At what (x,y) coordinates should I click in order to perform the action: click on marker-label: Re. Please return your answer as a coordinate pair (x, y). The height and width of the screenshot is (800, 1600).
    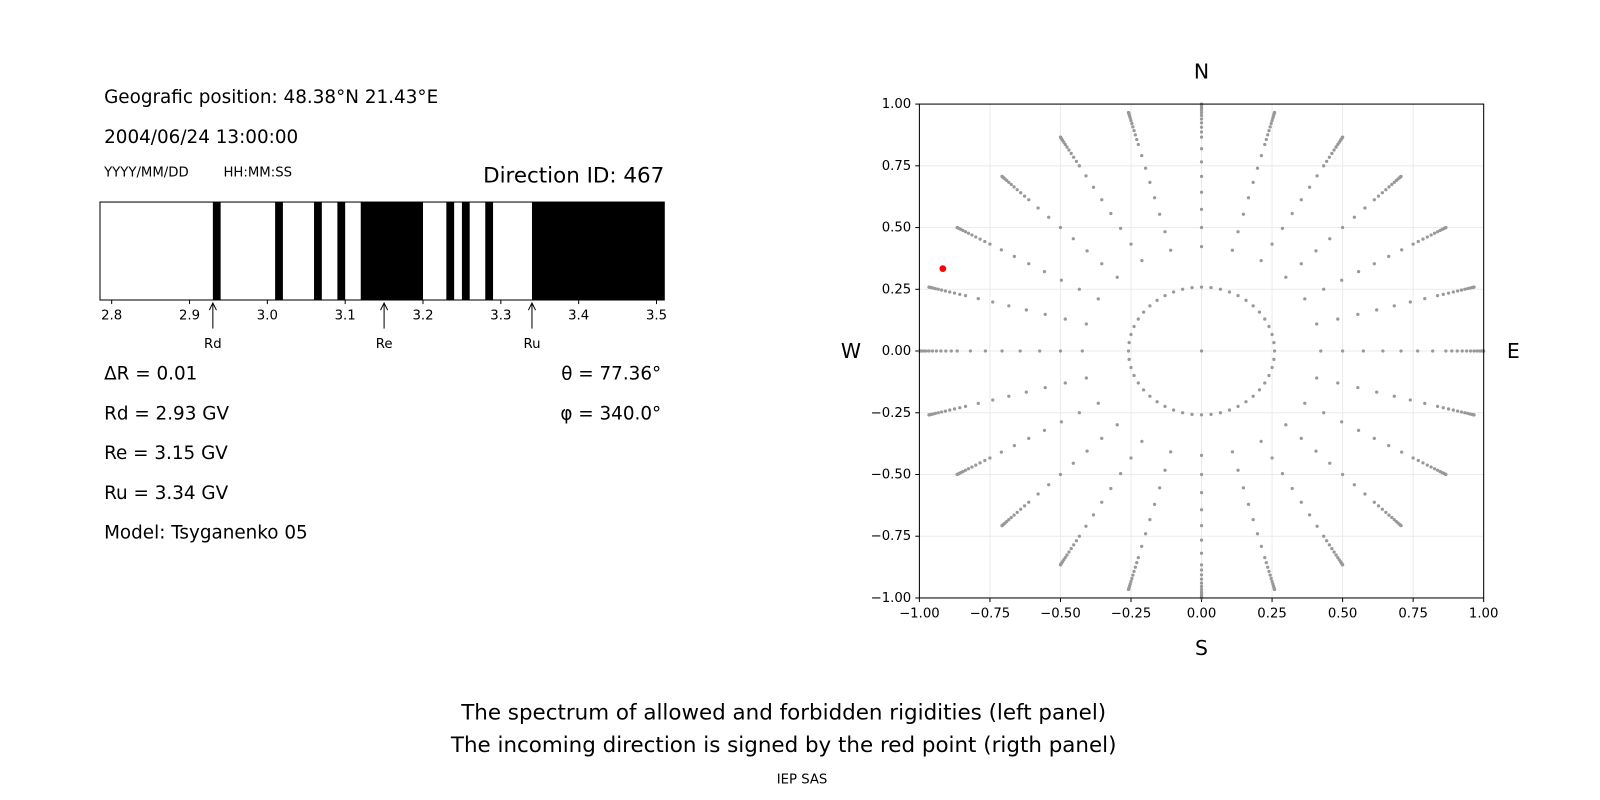
    Looking at the image, I should click on (384, 344).